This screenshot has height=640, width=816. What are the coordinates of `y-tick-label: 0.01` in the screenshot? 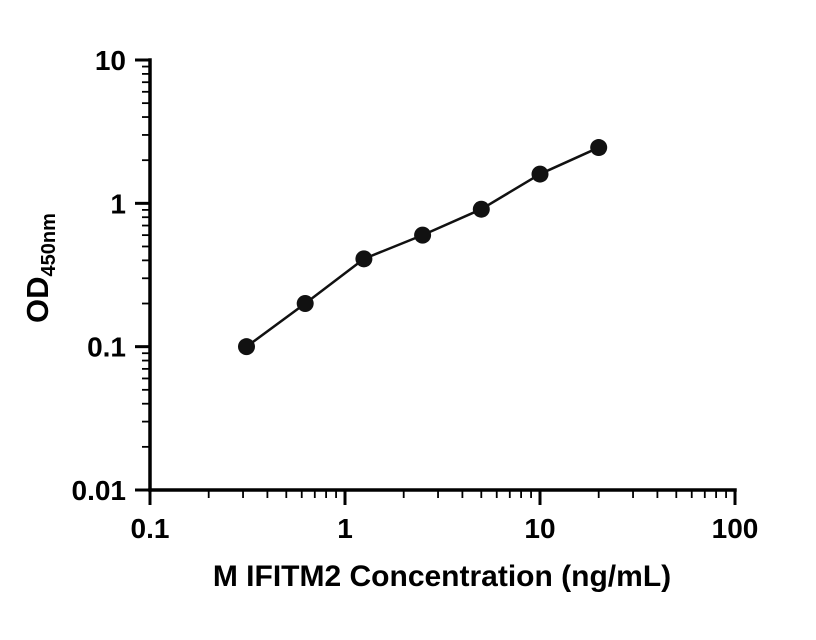 It's located at (99, 490).